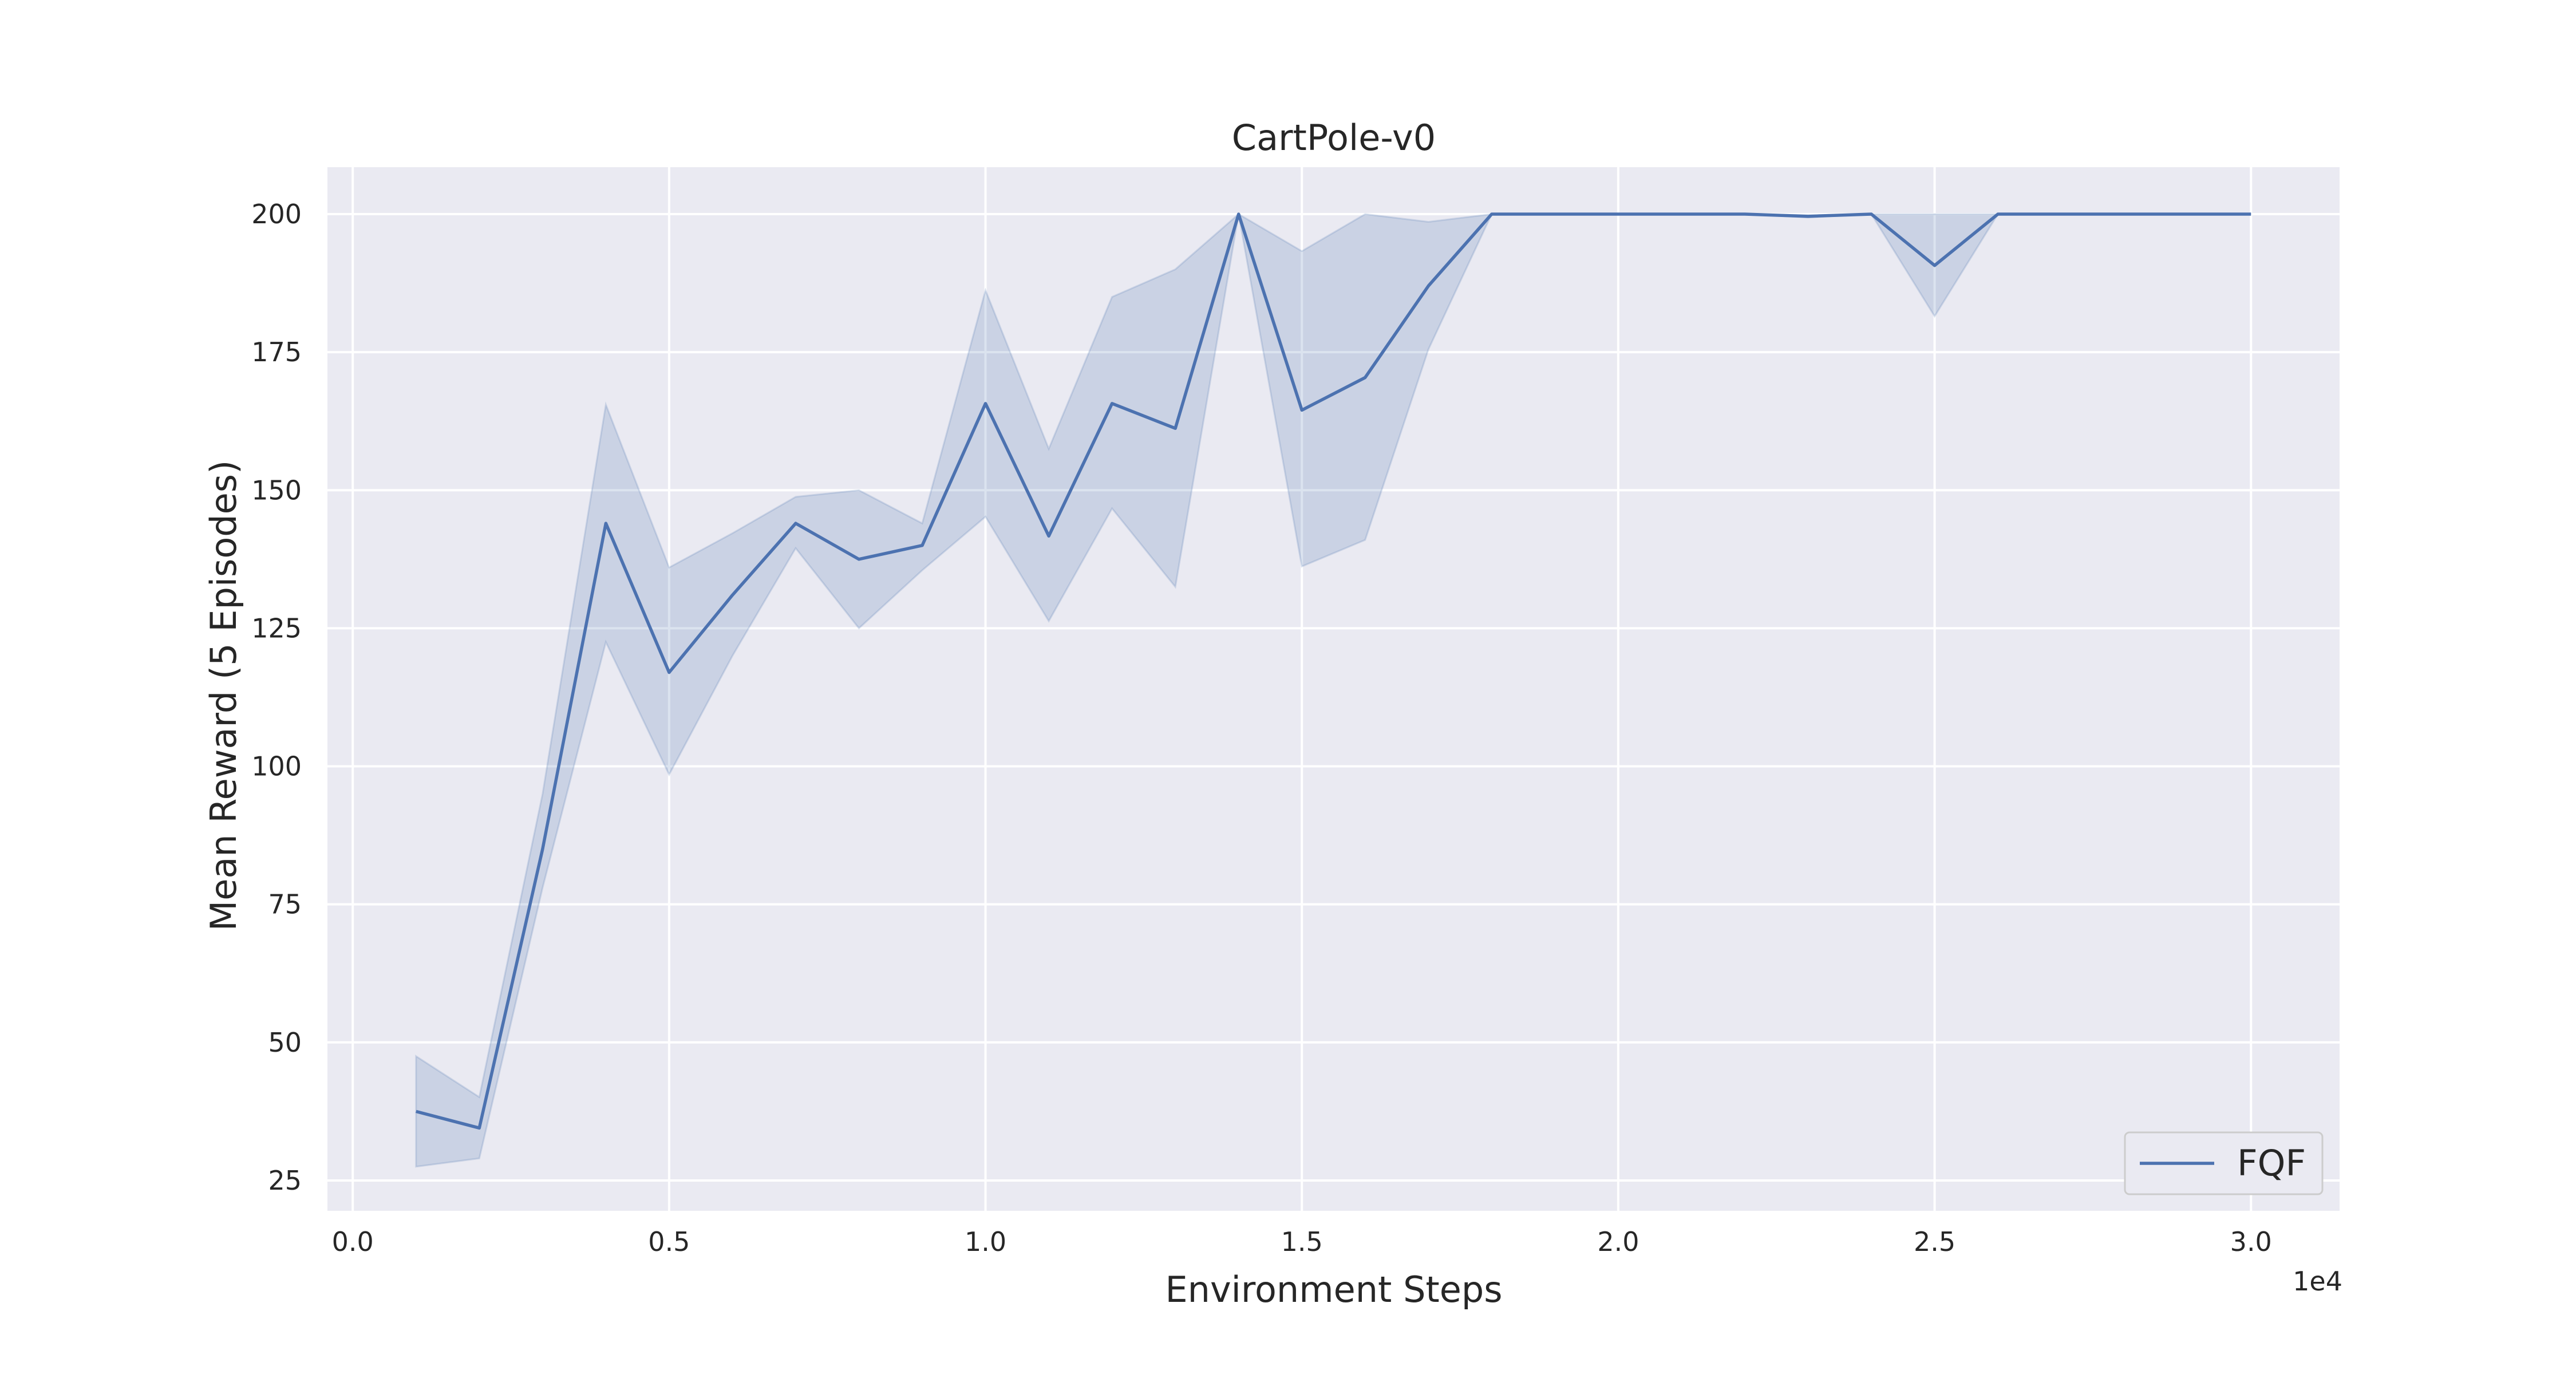 The height and width of the screenshot is (1374, 2576). I want to click on x-tick-label: 3.0, so click(2251, 1242).